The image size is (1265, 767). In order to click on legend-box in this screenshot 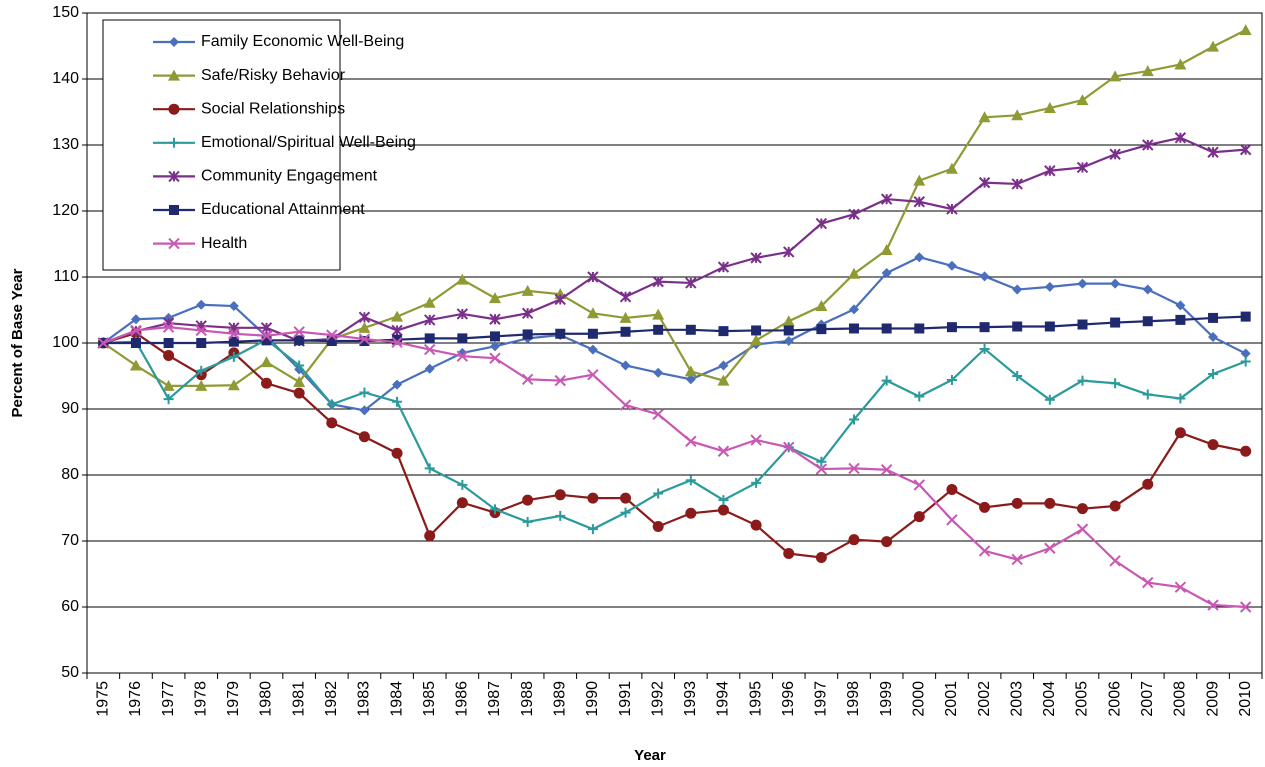, I will do `click(221, 145)`.